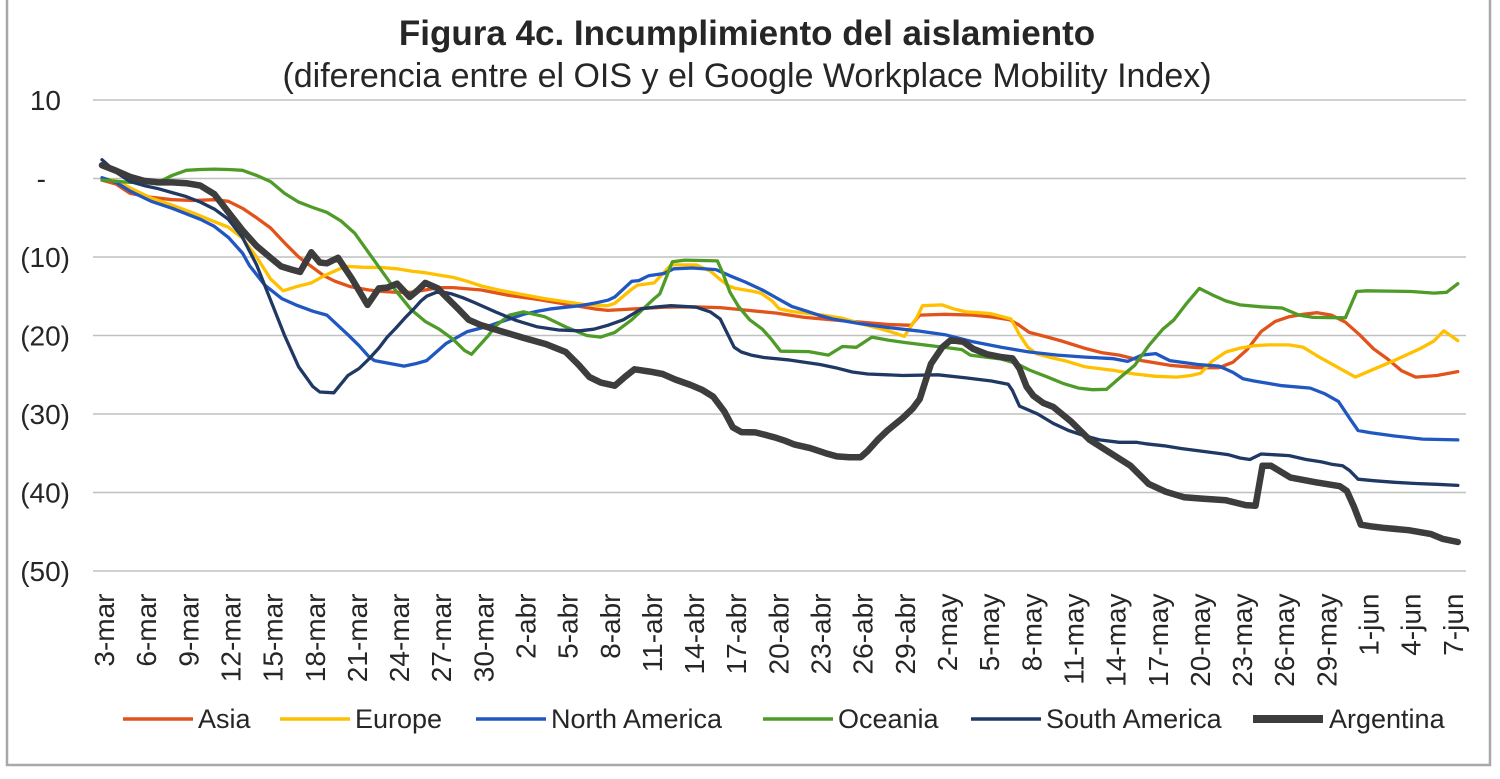 This screenshot has height=779, width=1500. I want to click on svg-text: 3-mar, so click(104, 630).